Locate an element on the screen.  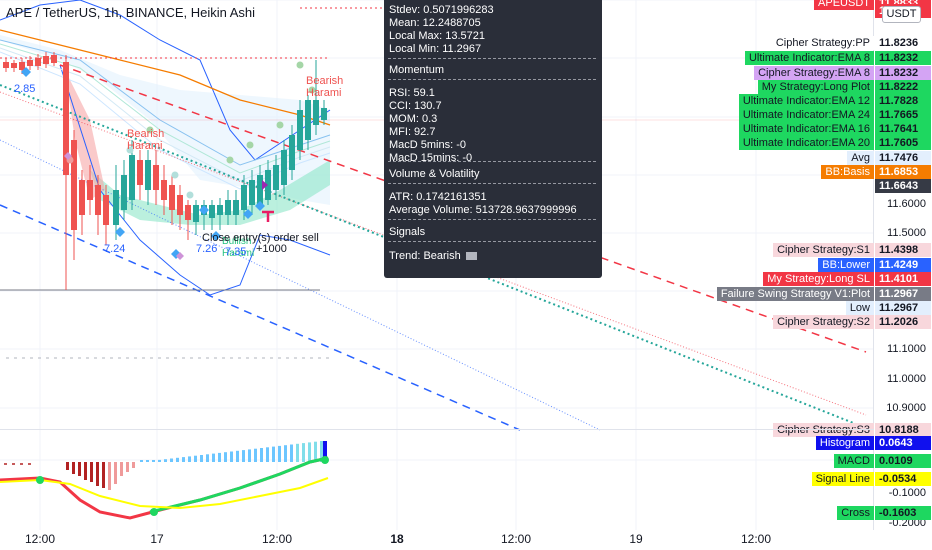
momentum-mom: MOM: 0.3 is located at coordinates (413, 119).